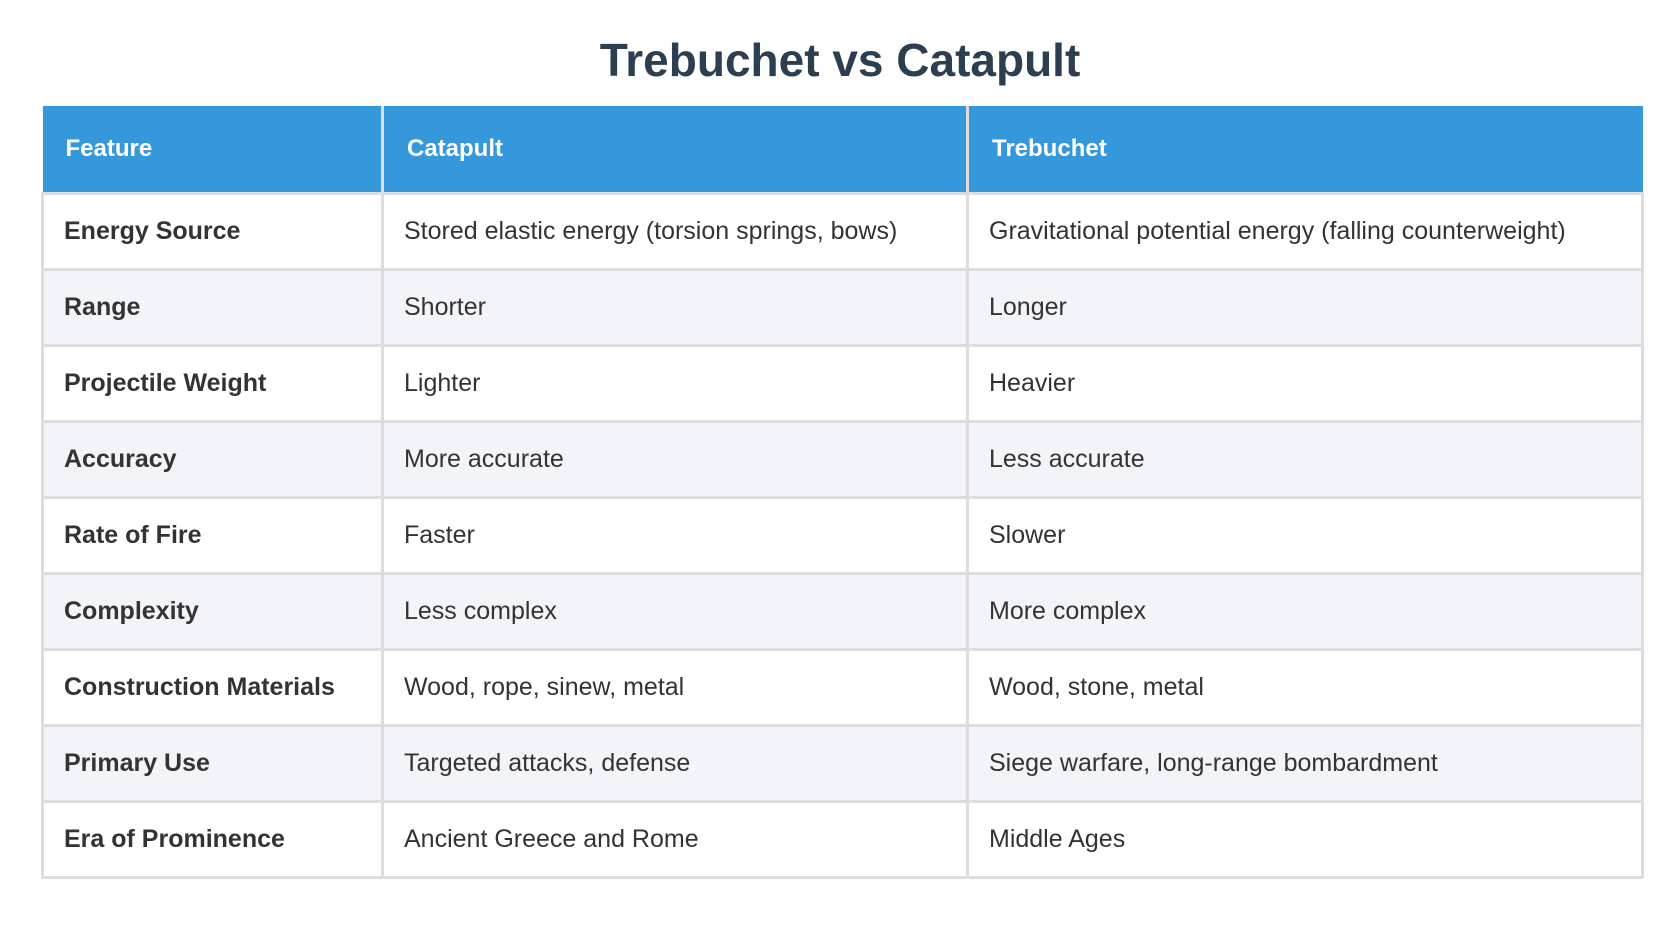  I want to click on catapult-cell: Targeted attacks, defense, so click(675, 763).